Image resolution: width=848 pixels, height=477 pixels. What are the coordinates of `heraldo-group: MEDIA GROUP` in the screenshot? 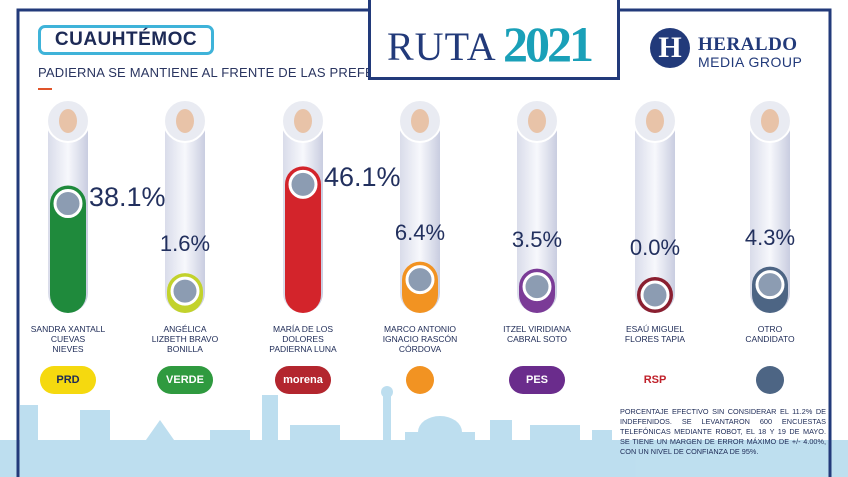 It's located at (750, 62).